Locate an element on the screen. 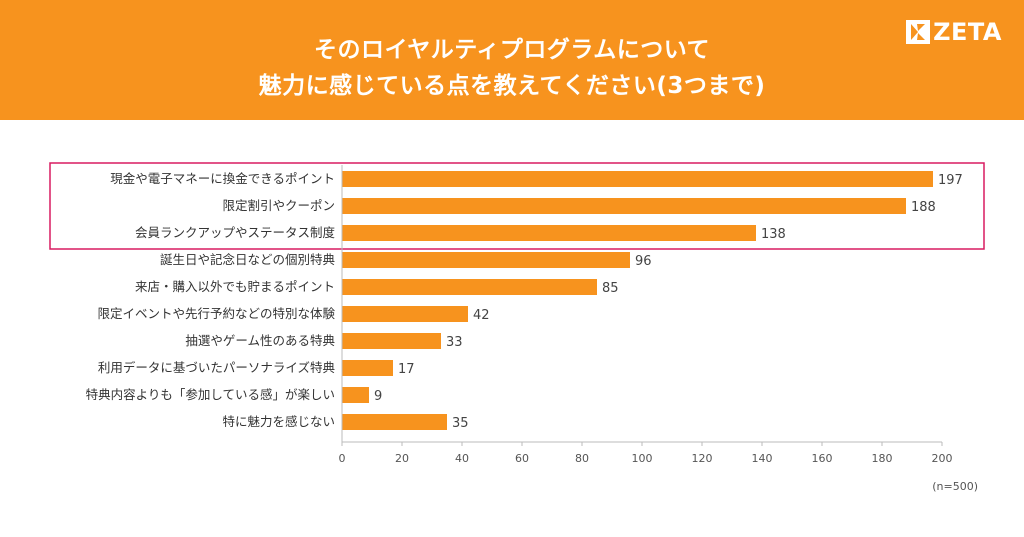 The height and width of the screenshot is (537, 1024). highlight-box is located at coordinates (517, 206).